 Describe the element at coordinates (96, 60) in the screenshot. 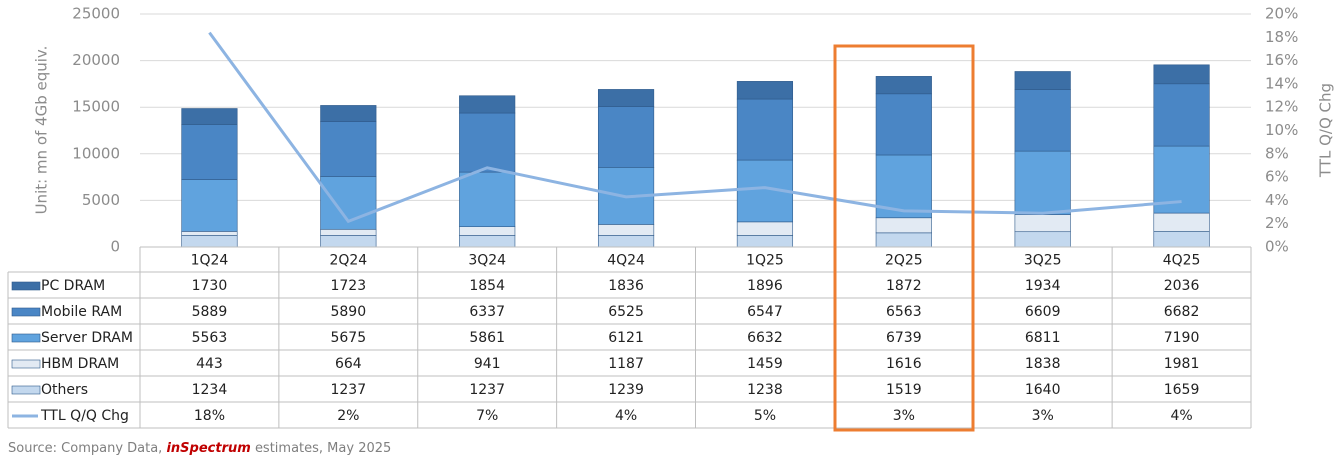

I see `y-tick-label: 20000` at that location.